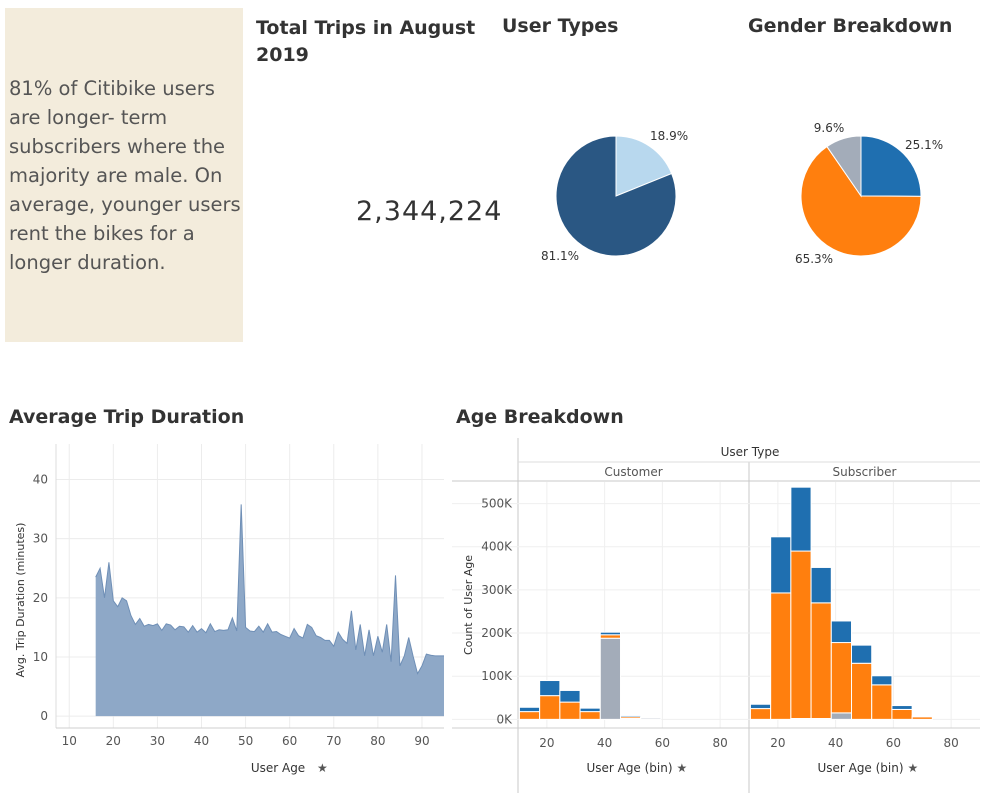 This screenshot has width=988, height=793. What do you see at coordinates (40, 598) in the screenshot?
I see `y-tick-label: 20` at bounding box center [40, 598].